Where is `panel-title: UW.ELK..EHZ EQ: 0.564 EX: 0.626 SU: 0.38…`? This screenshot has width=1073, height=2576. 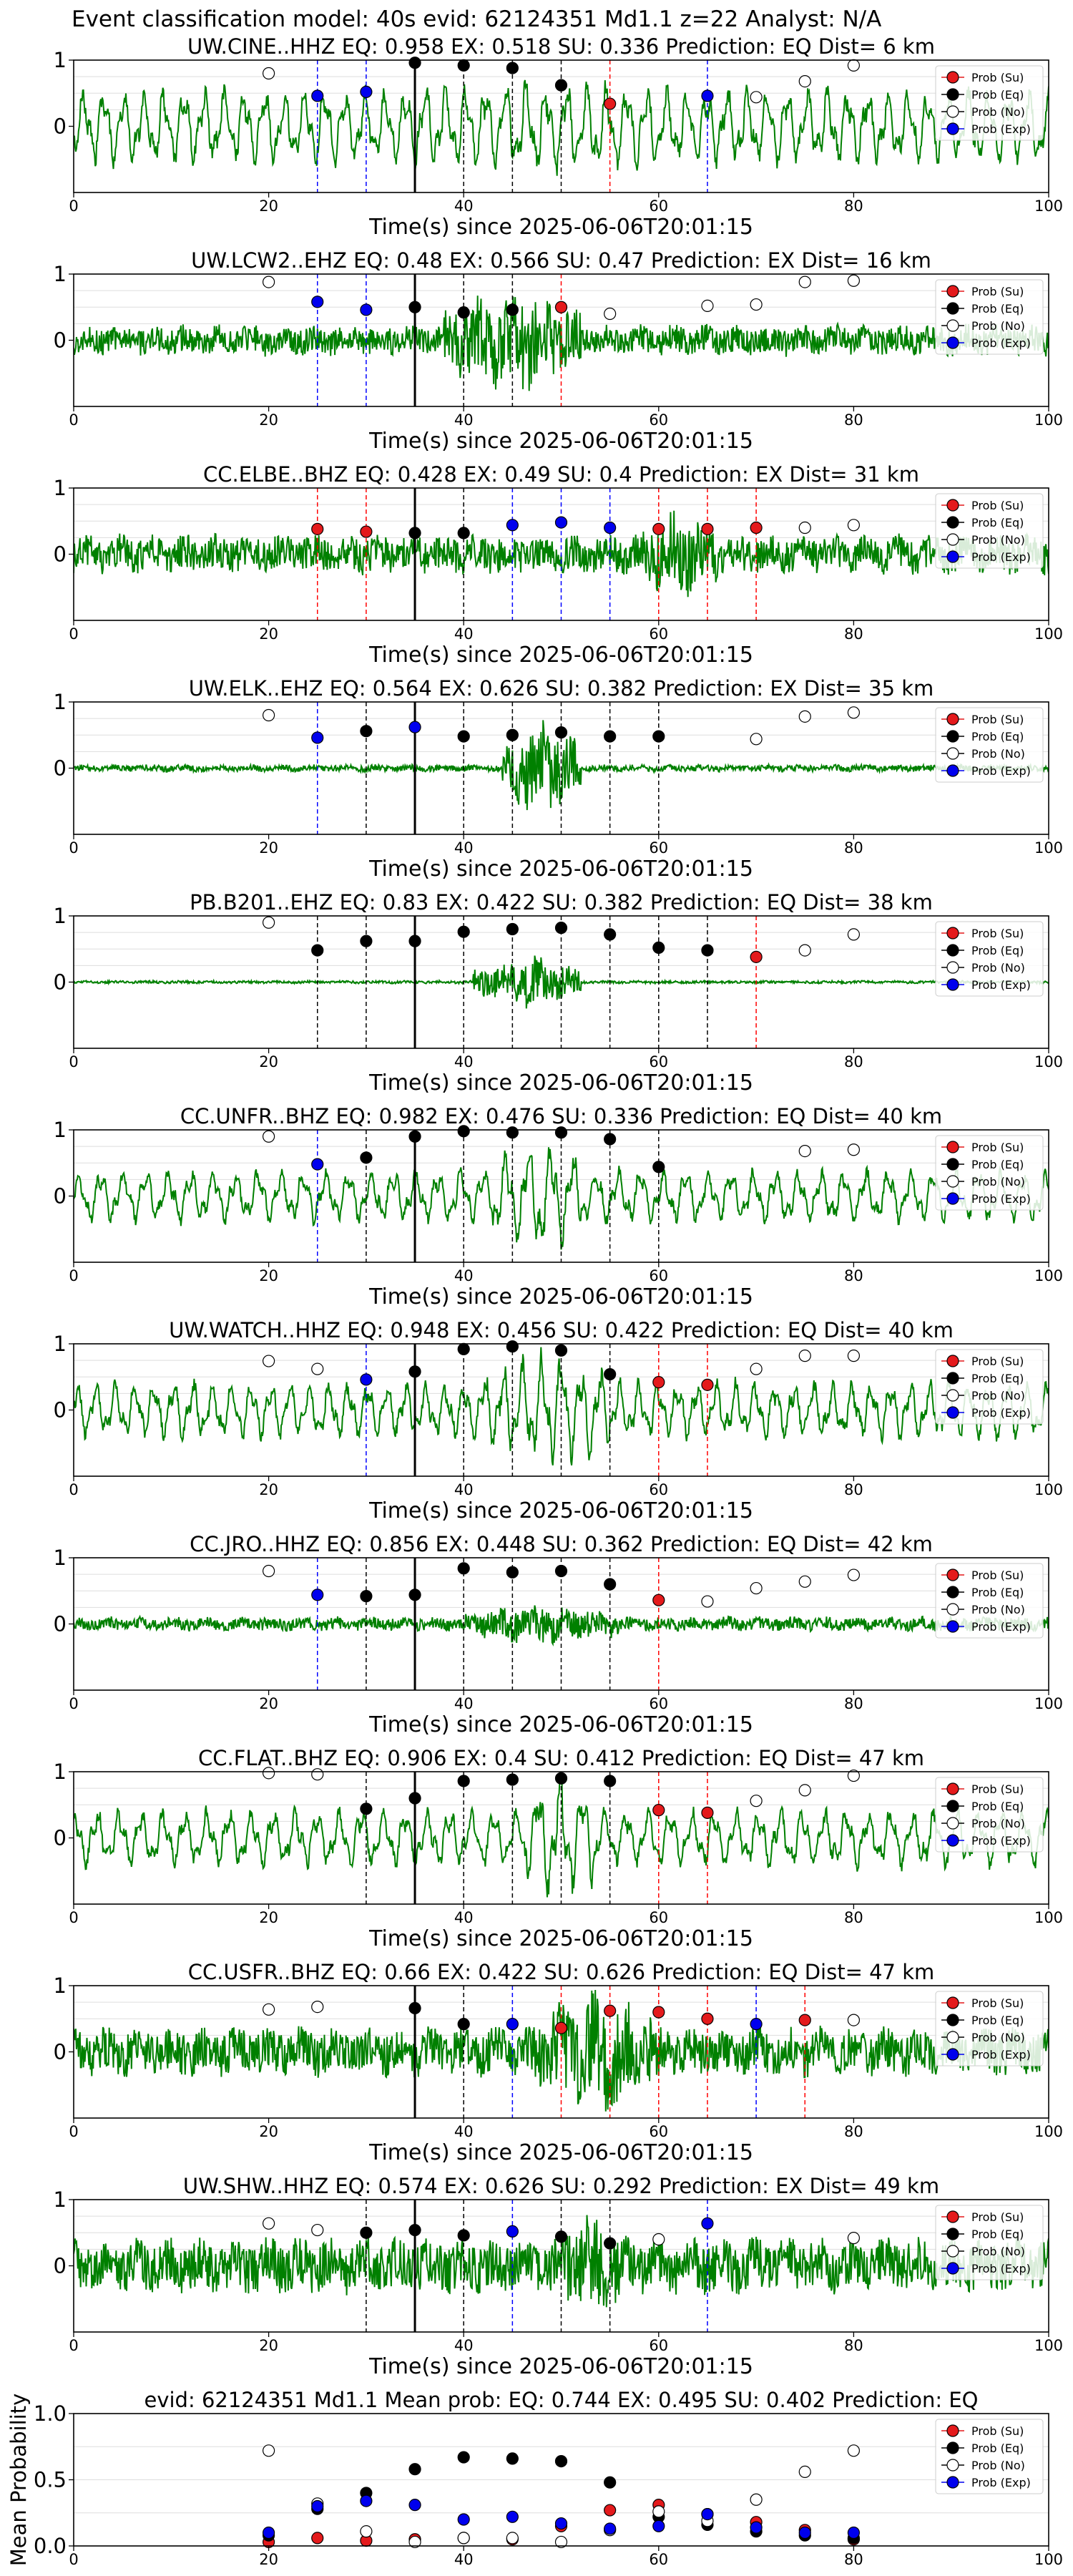 panel-title: UW.ELK..EHZ EQ: 0.564 EX: 0.626 SU: 0.38… is located at coordinates (561, 688).